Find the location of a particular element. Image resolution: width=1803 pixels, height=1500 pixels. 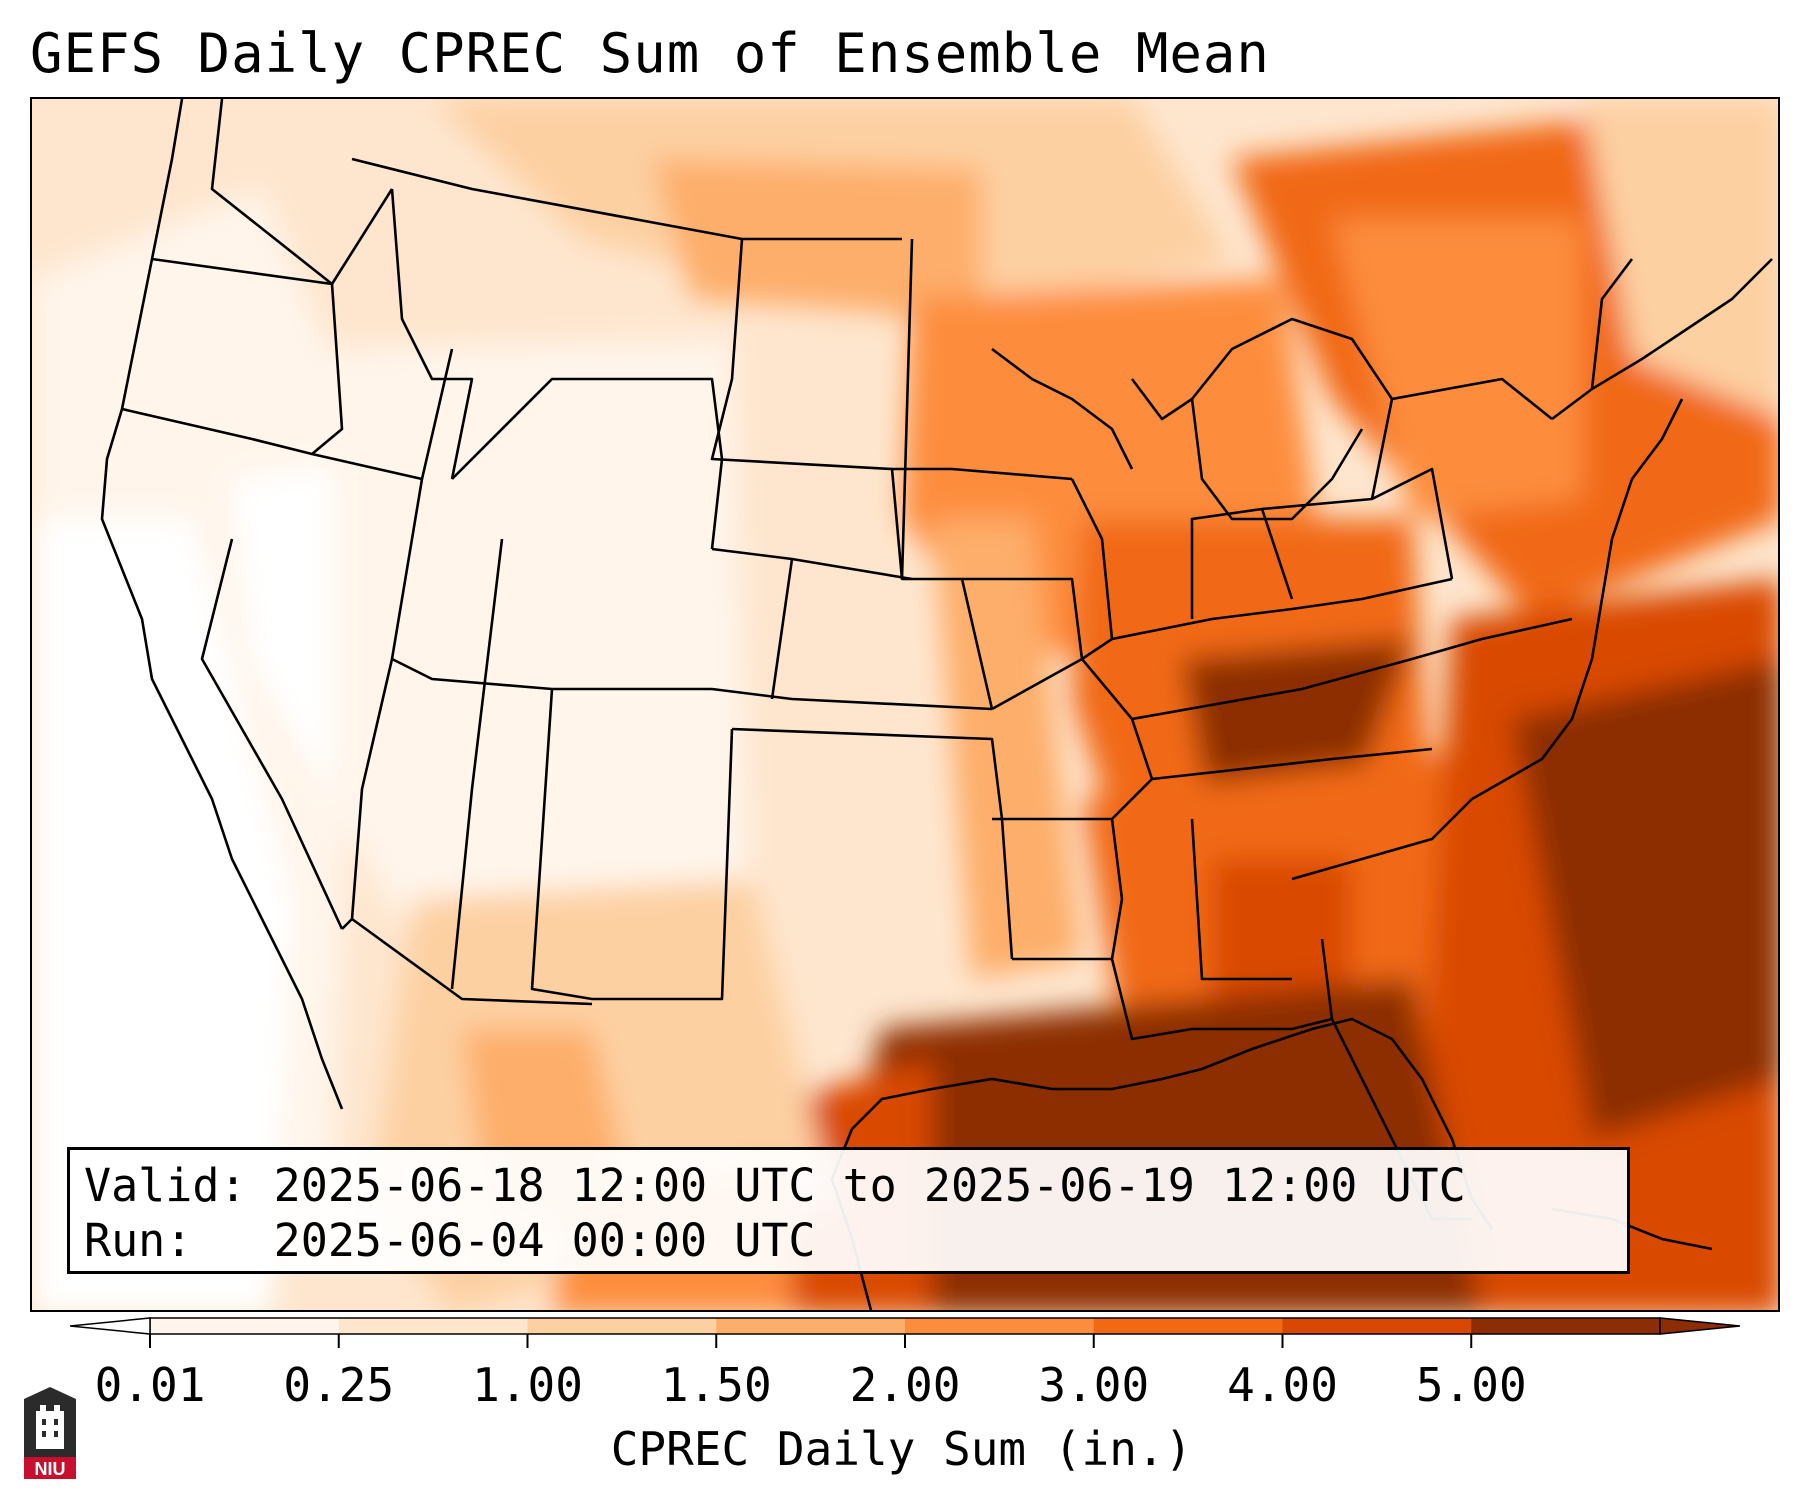

colorbar-extend-max is located at coordinates (1699, 1326).